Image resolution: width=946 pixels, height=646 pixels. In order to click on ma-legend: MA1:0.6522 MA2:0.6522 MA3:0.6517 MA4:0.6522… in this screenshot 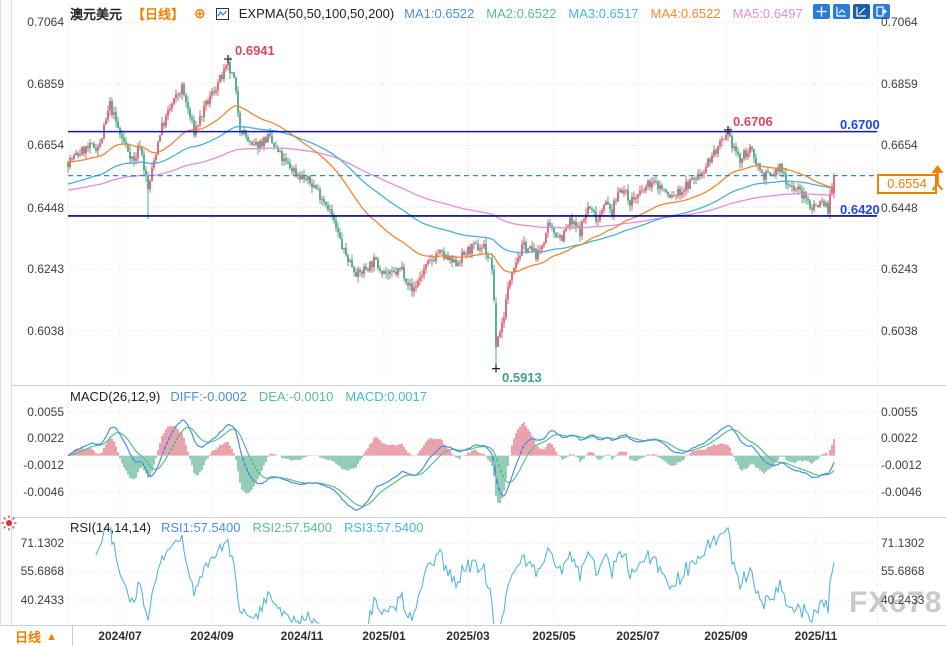, I will do `click(603, 13)`.